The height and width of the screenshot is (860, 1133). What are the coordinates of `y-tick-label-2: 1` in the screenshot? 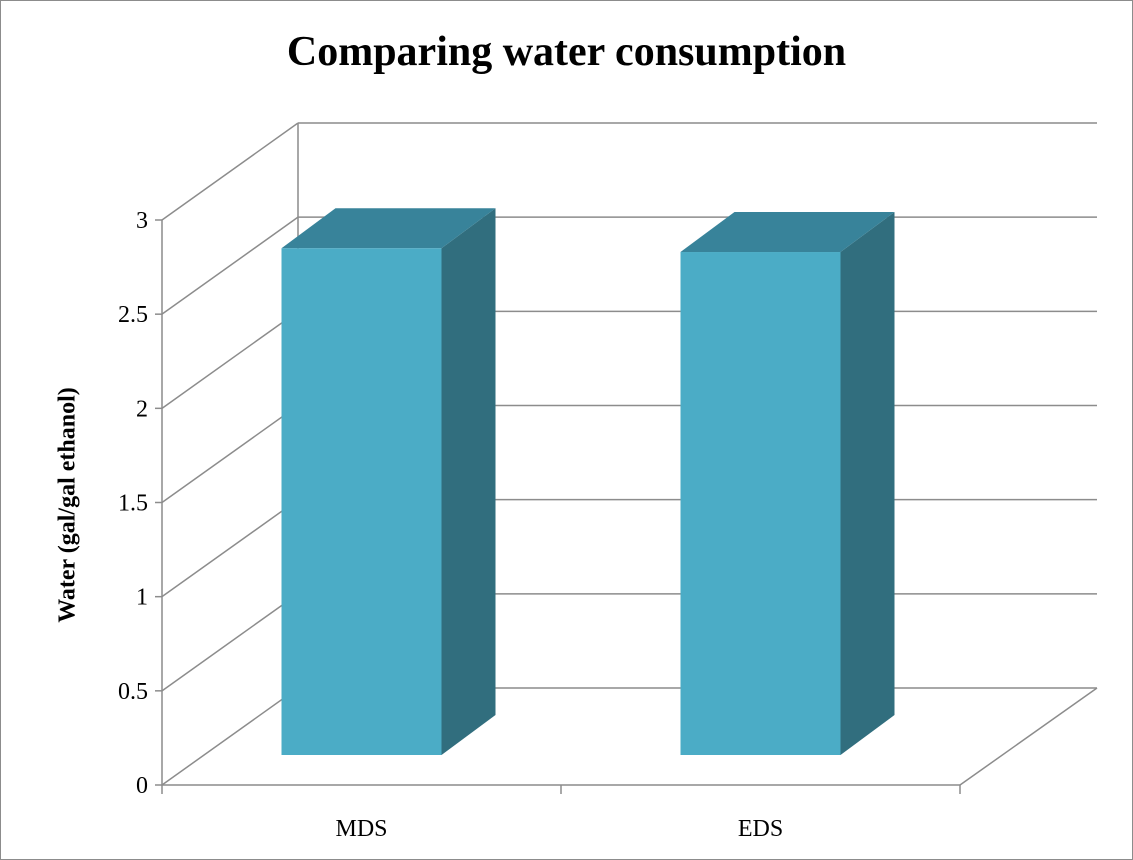 It's located at (142, 598).